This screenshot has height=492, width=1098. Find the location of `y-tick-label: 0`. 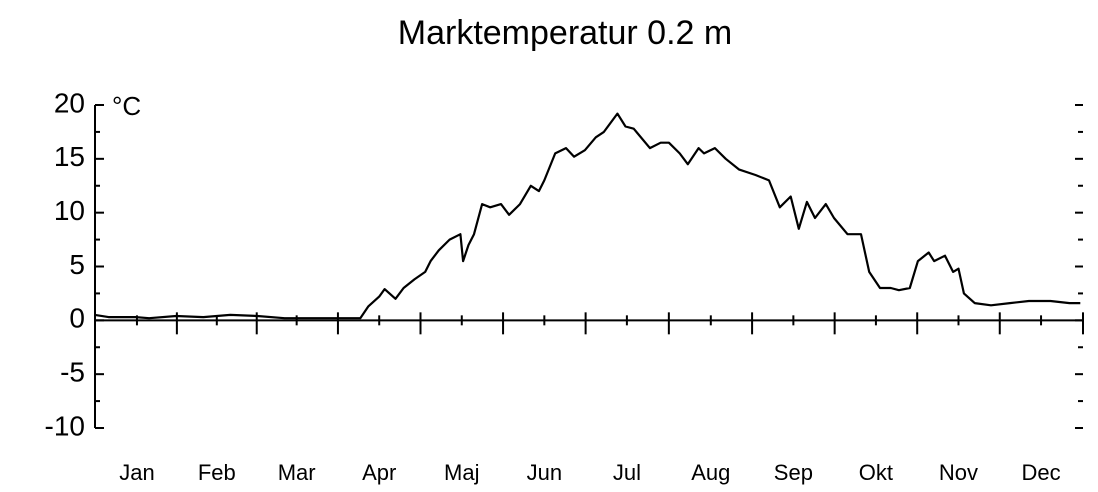

y-tick-label: 0 is located at coordinates (77, 318).